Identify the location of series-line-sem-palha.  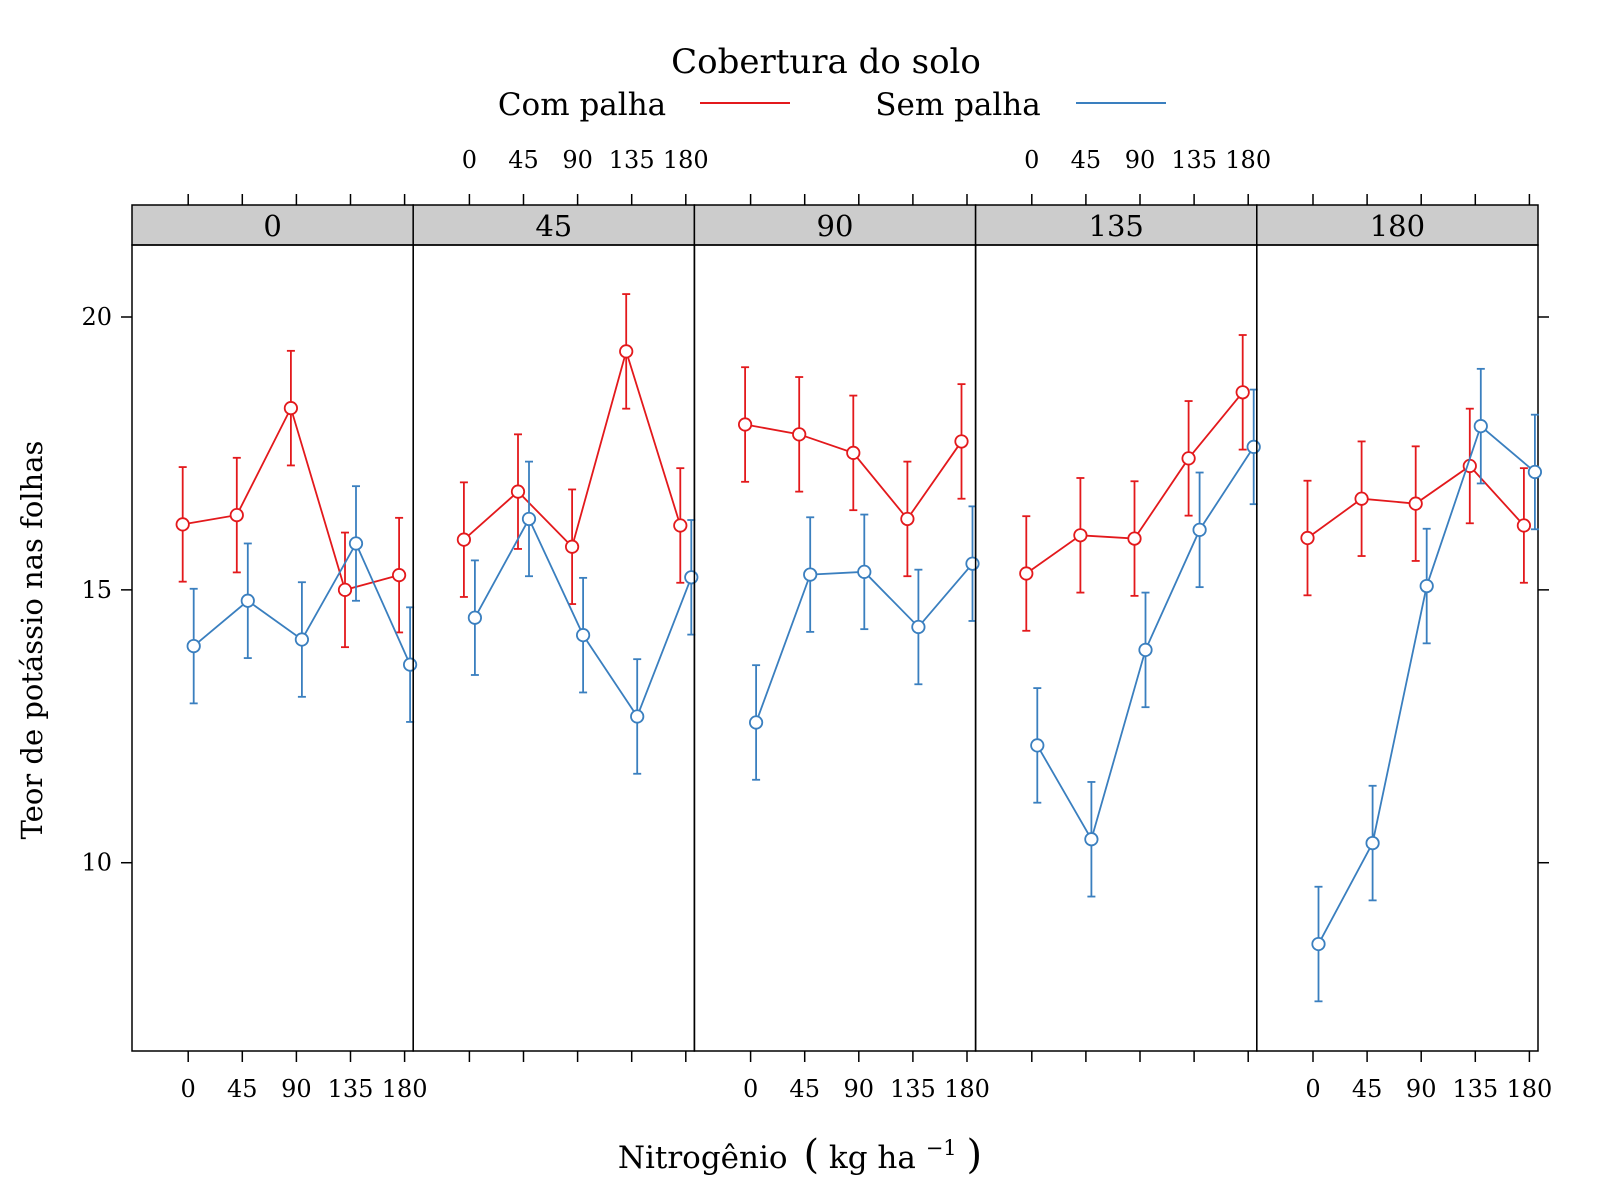
(1426, 684).